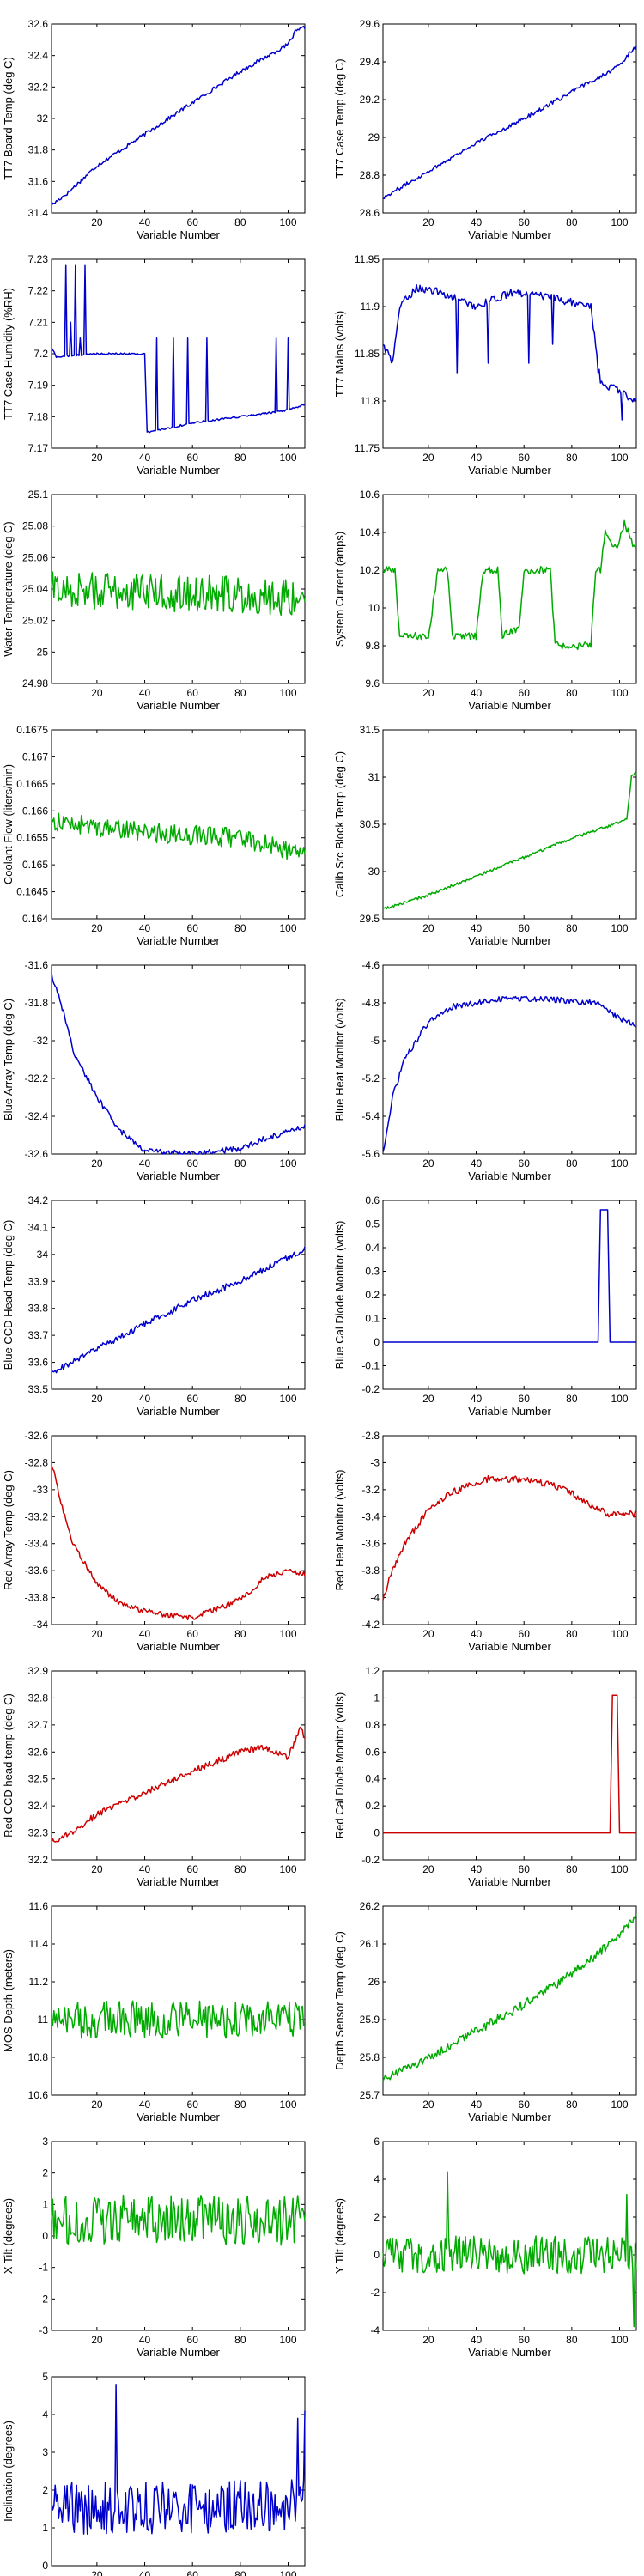  What do you see at coordinates (370, 919) in the screenshot?
I see `y-tick-label: 29.5` at bounding box center [370, 919].